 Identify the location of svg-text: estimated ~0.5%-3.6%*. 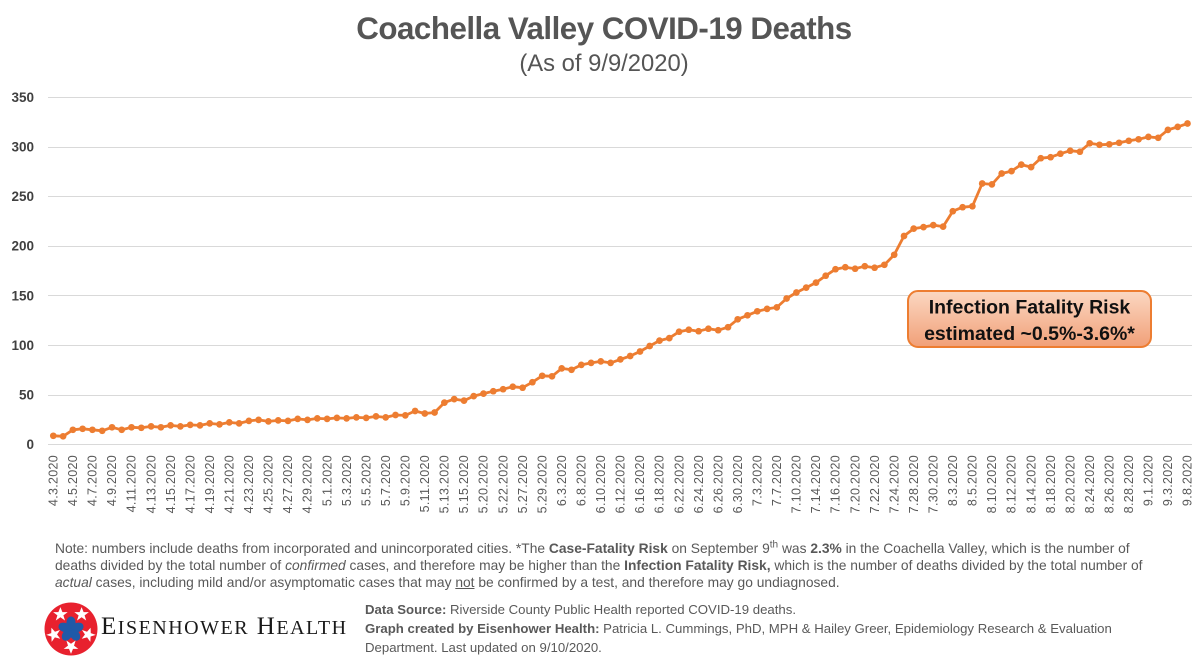
(1029, 334).